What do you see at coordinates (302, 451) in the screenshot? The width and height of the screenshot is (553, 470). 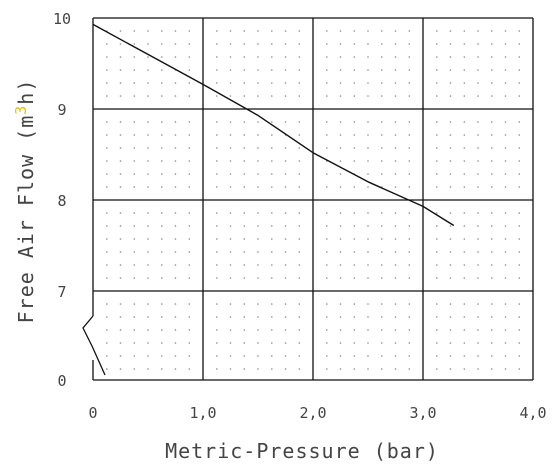 I see `x-axis-title: Metric-Pressure (bar)` at bounding box center [302, 451].